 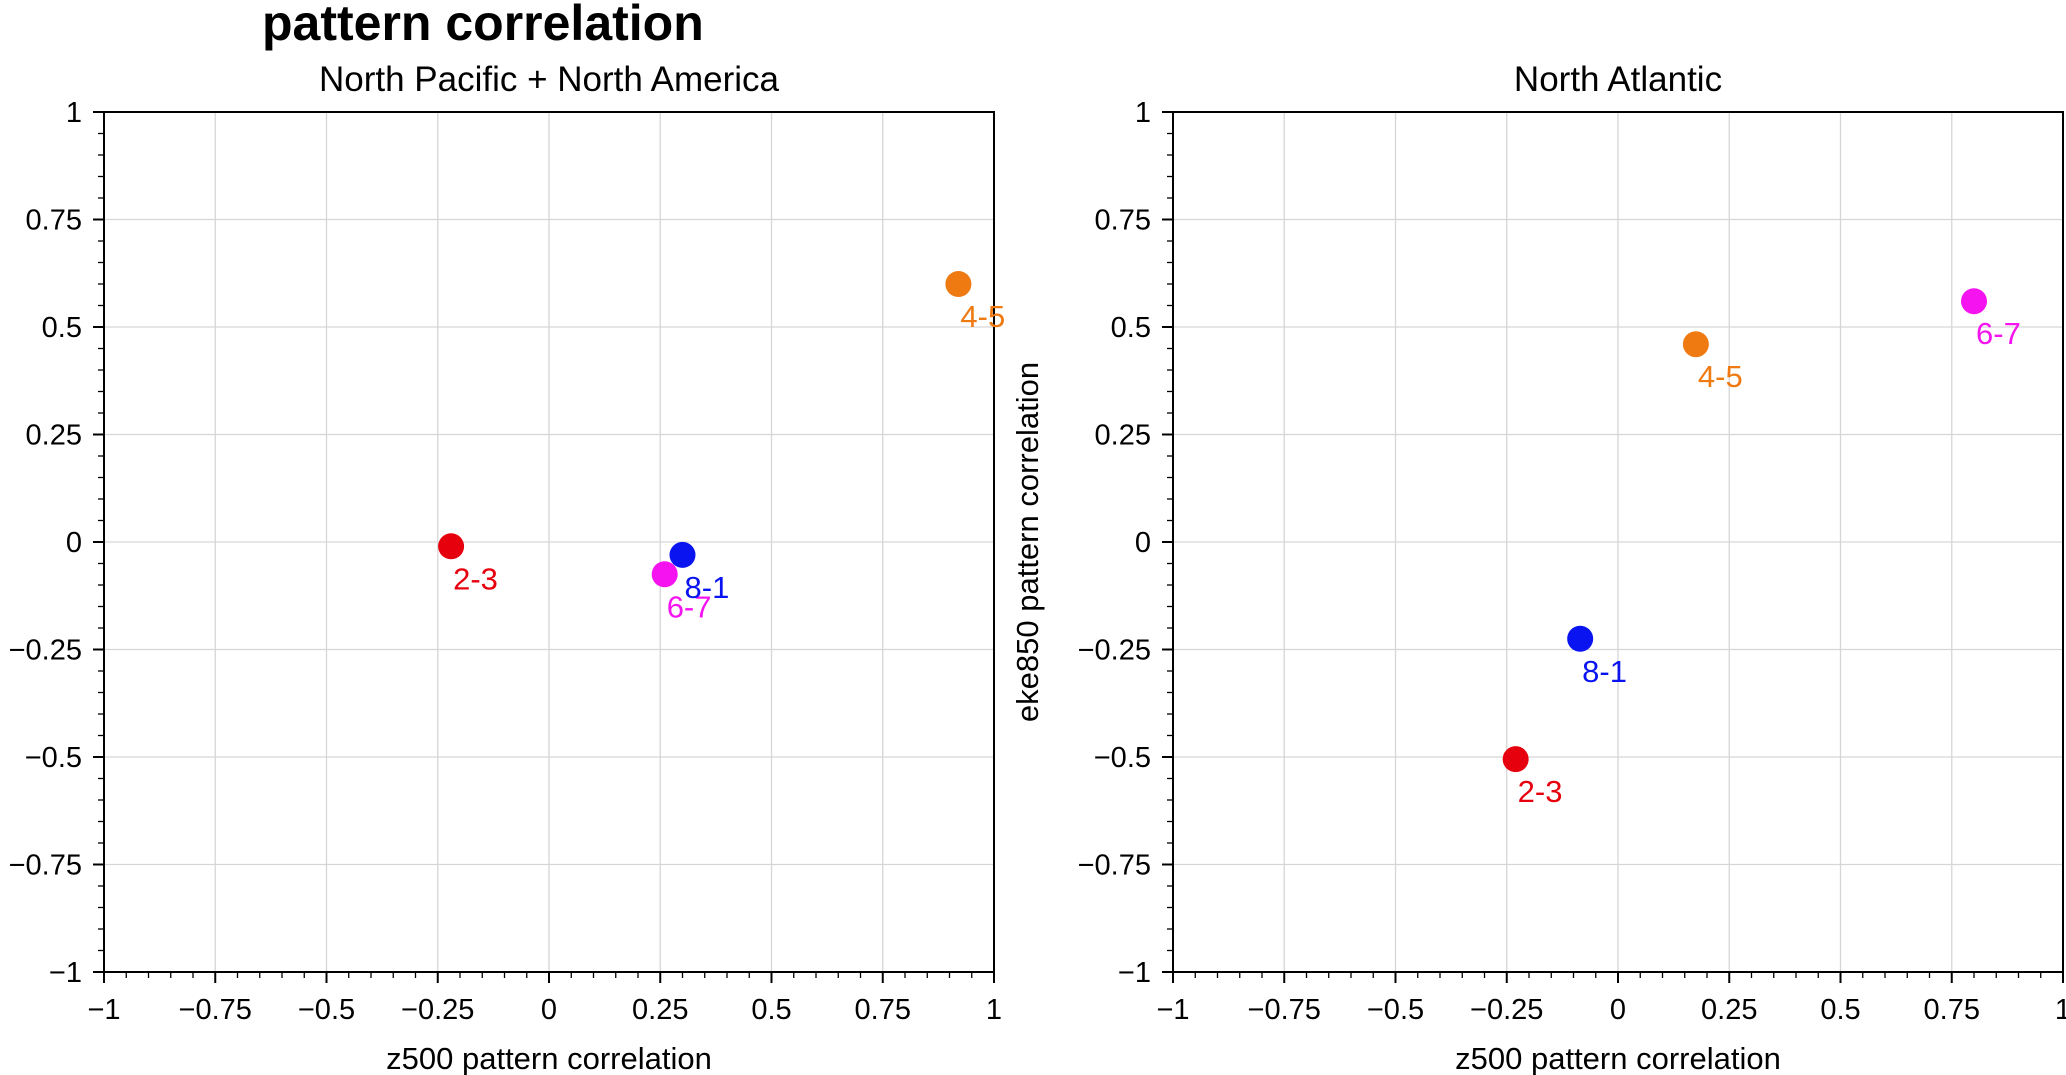 I want to click on figure-title: pattern correlation, so click(x=483, y=25).